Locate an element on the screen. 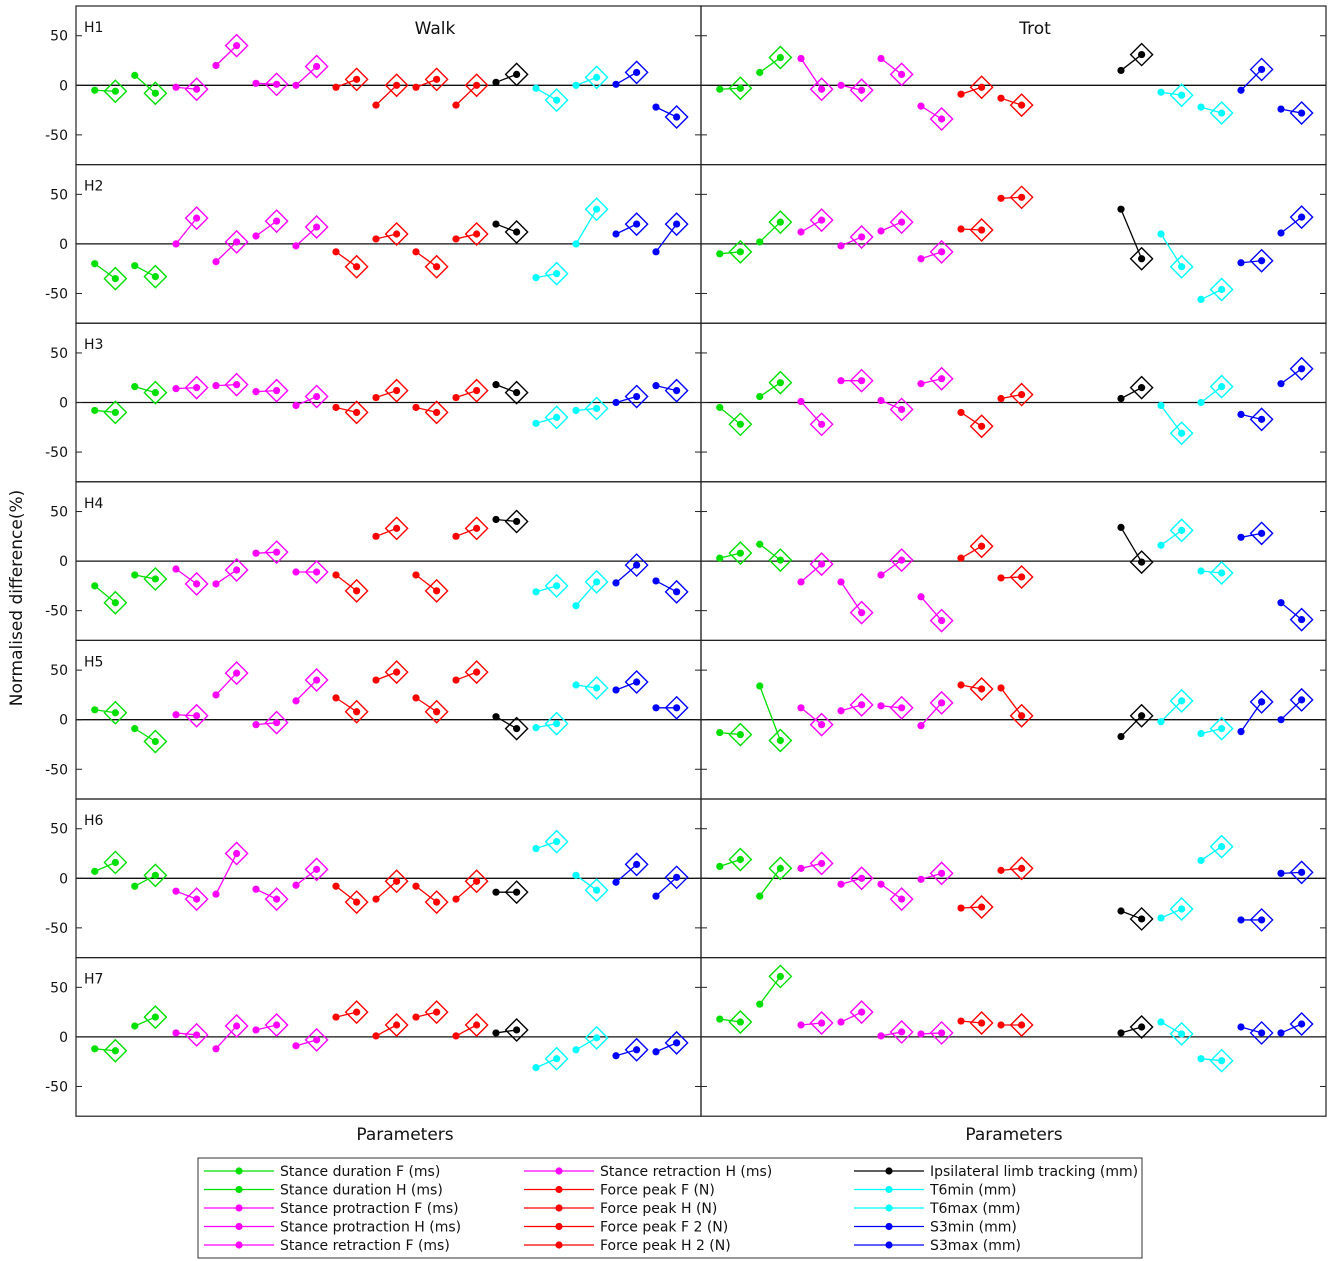  series-link-s3min-mm is located at coordinates (626, 686).